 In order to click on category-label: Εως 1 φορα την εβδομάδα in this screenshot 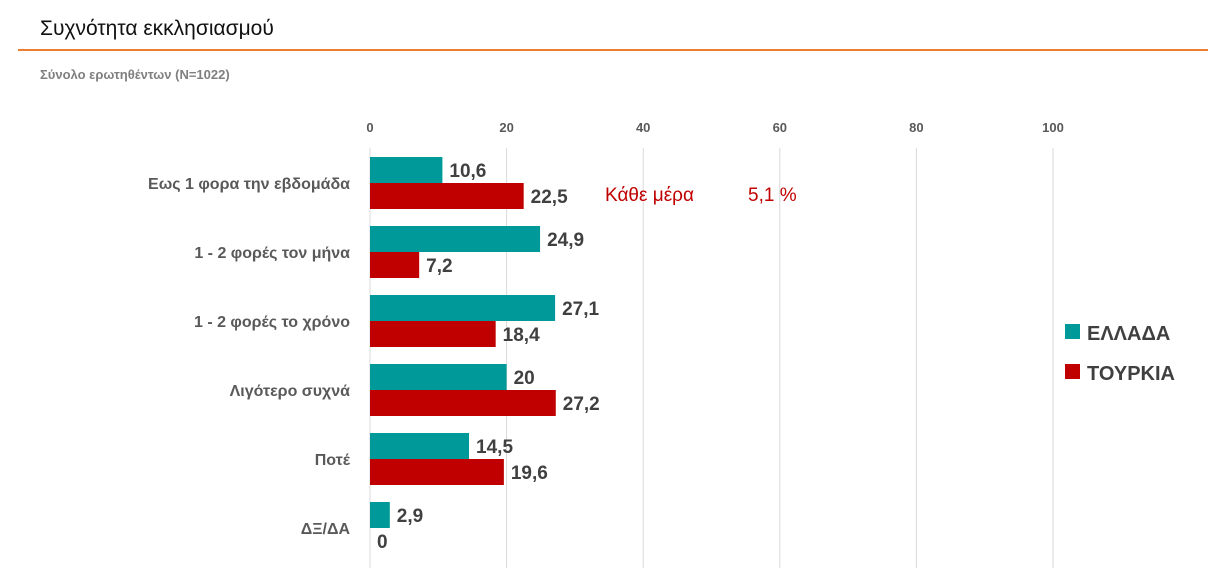, I will do `click(249, 184)`.